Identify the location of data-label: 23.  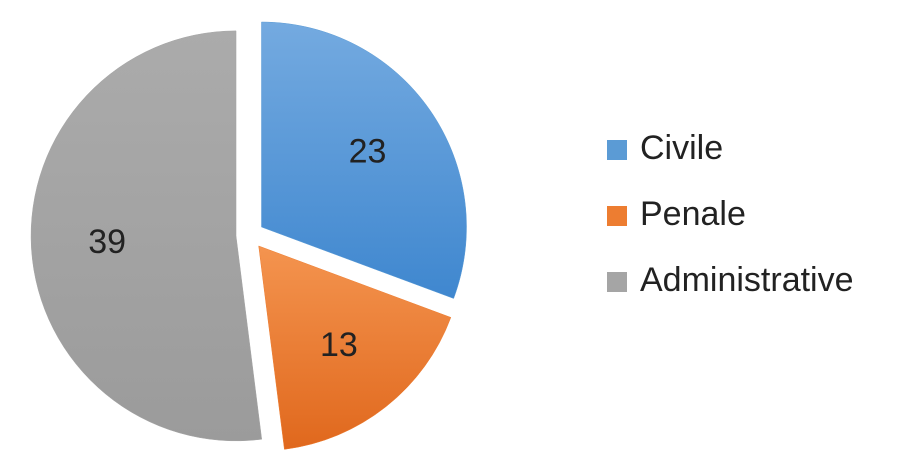
(368, 151).